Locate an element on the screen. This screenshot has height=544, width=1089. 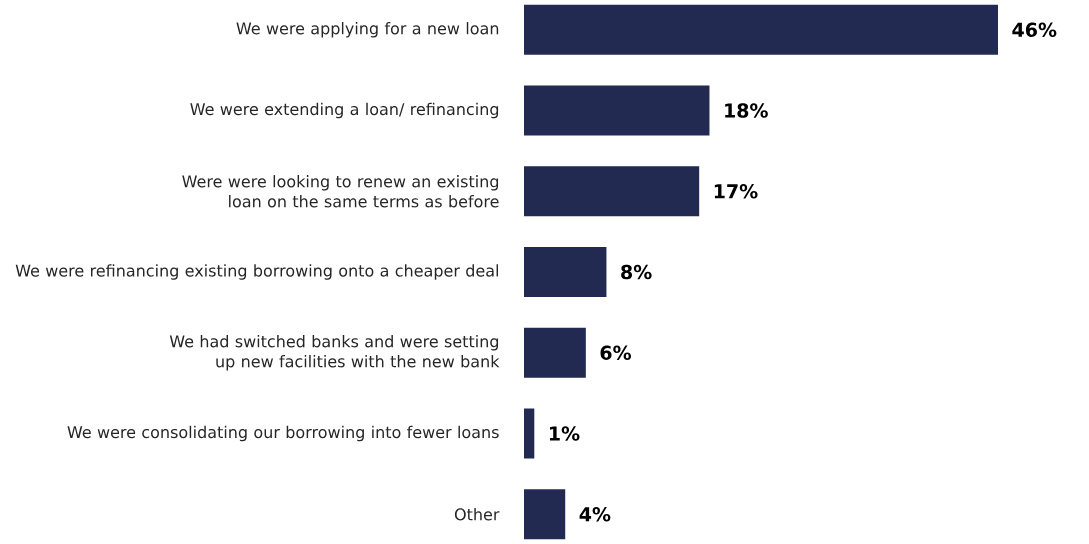
y-tick-label: We were consolidating our borrowing into fewer loans is located at coordinates (283, 433).